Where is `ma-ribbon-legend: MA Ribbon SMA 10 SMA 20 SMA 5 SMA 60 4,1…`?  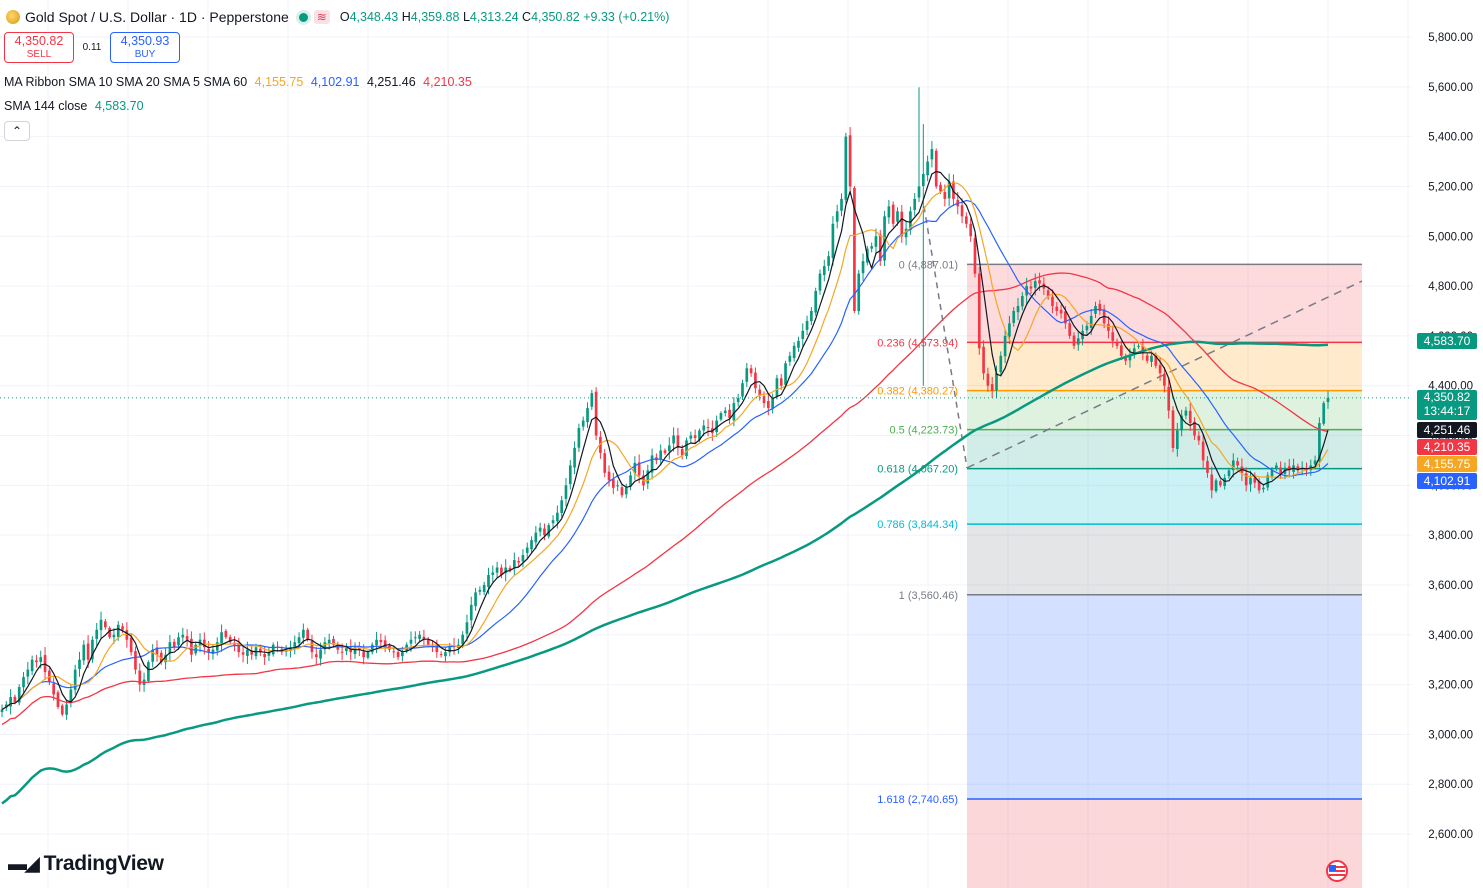
ma-ribbon-legend: MA Ribbon SMA 10 SMA 20 SMA 5 SMA 60 4,1… is located at coordinates (238, 82).